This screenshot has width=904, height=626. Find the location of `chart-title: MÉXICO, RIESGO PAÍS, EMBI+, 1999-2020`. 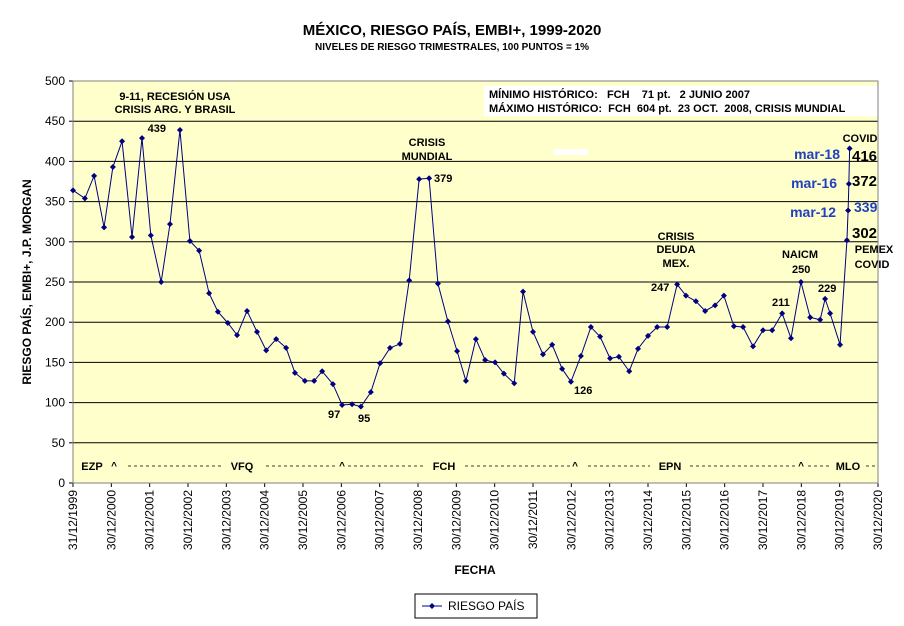

chart-title: MÉXICO, RIESGO PAÍS, EMBI+, 1999-2020 is located at coordinates (452, 30).